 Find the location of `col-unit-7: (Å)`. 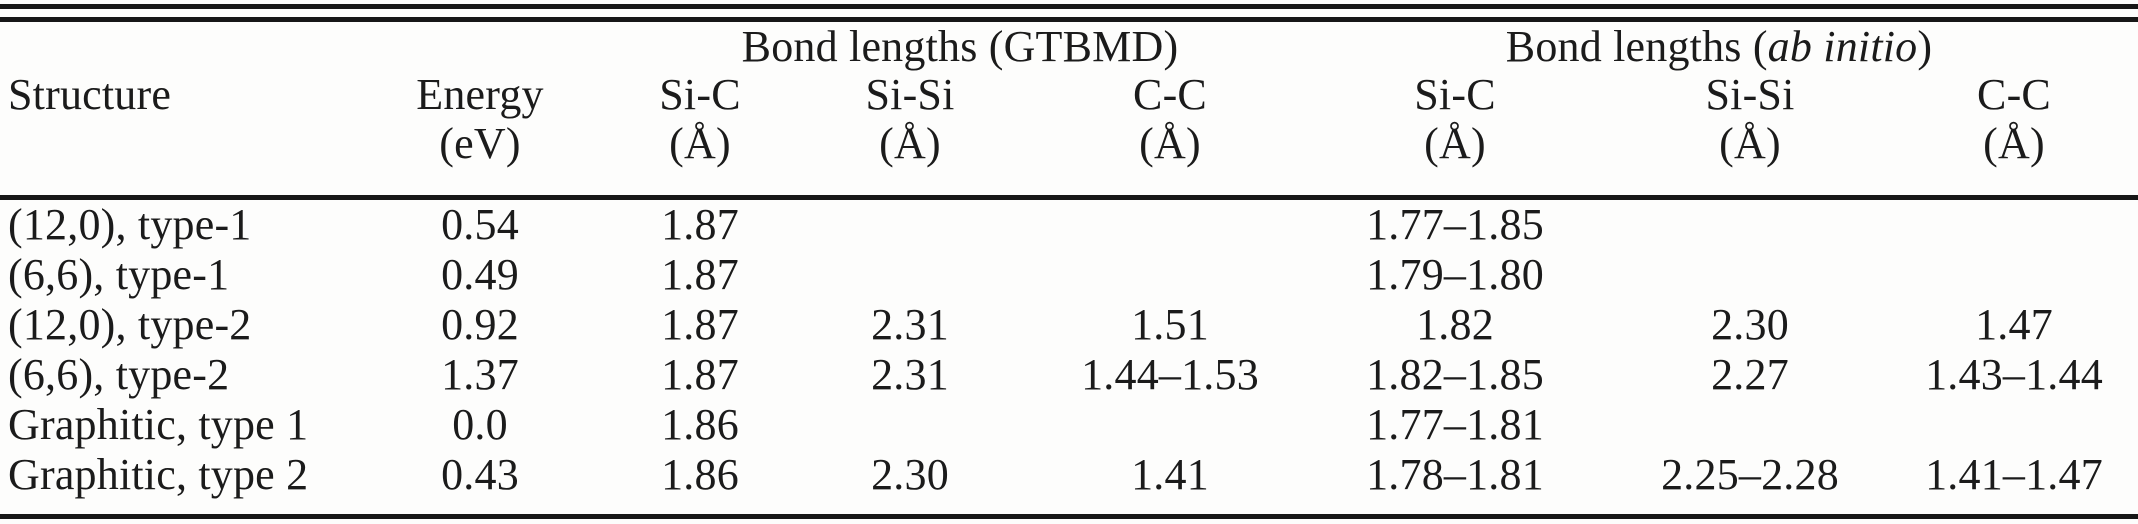

col-unit-7: (Å) is located at coordinates (2014, 143).